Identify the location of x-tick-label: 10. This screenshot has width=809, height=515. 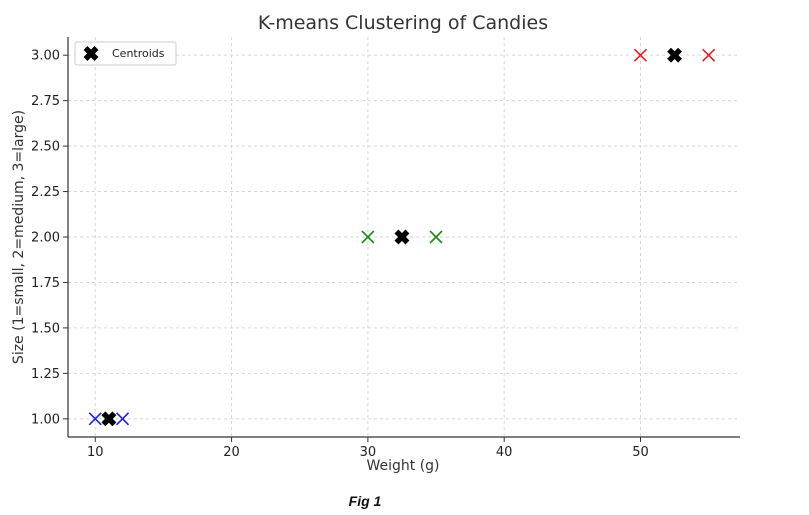
(95, 452).